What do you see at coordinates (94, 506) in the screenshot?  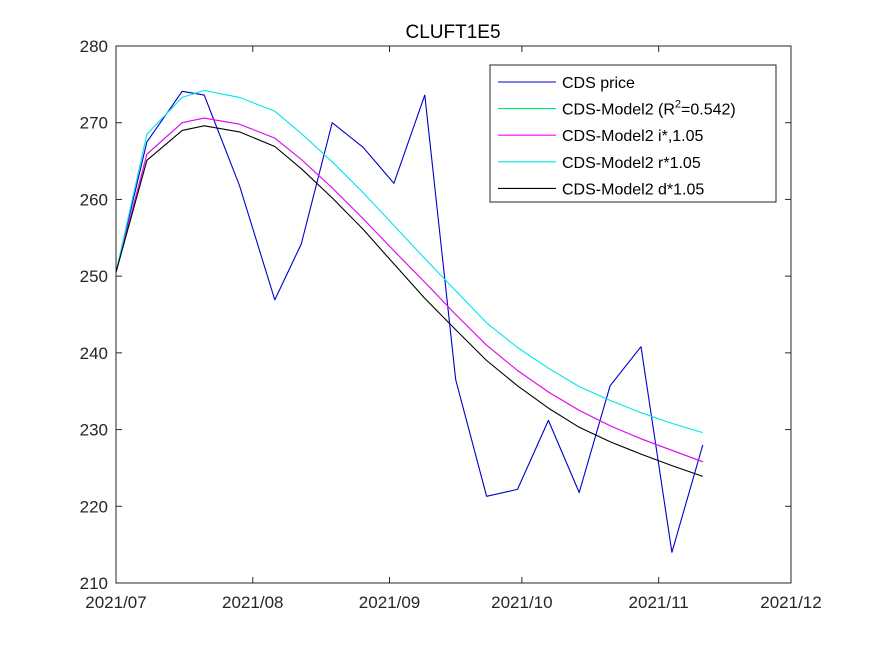 I see `y-tick-label: 220` at bounding box center [94, 506].